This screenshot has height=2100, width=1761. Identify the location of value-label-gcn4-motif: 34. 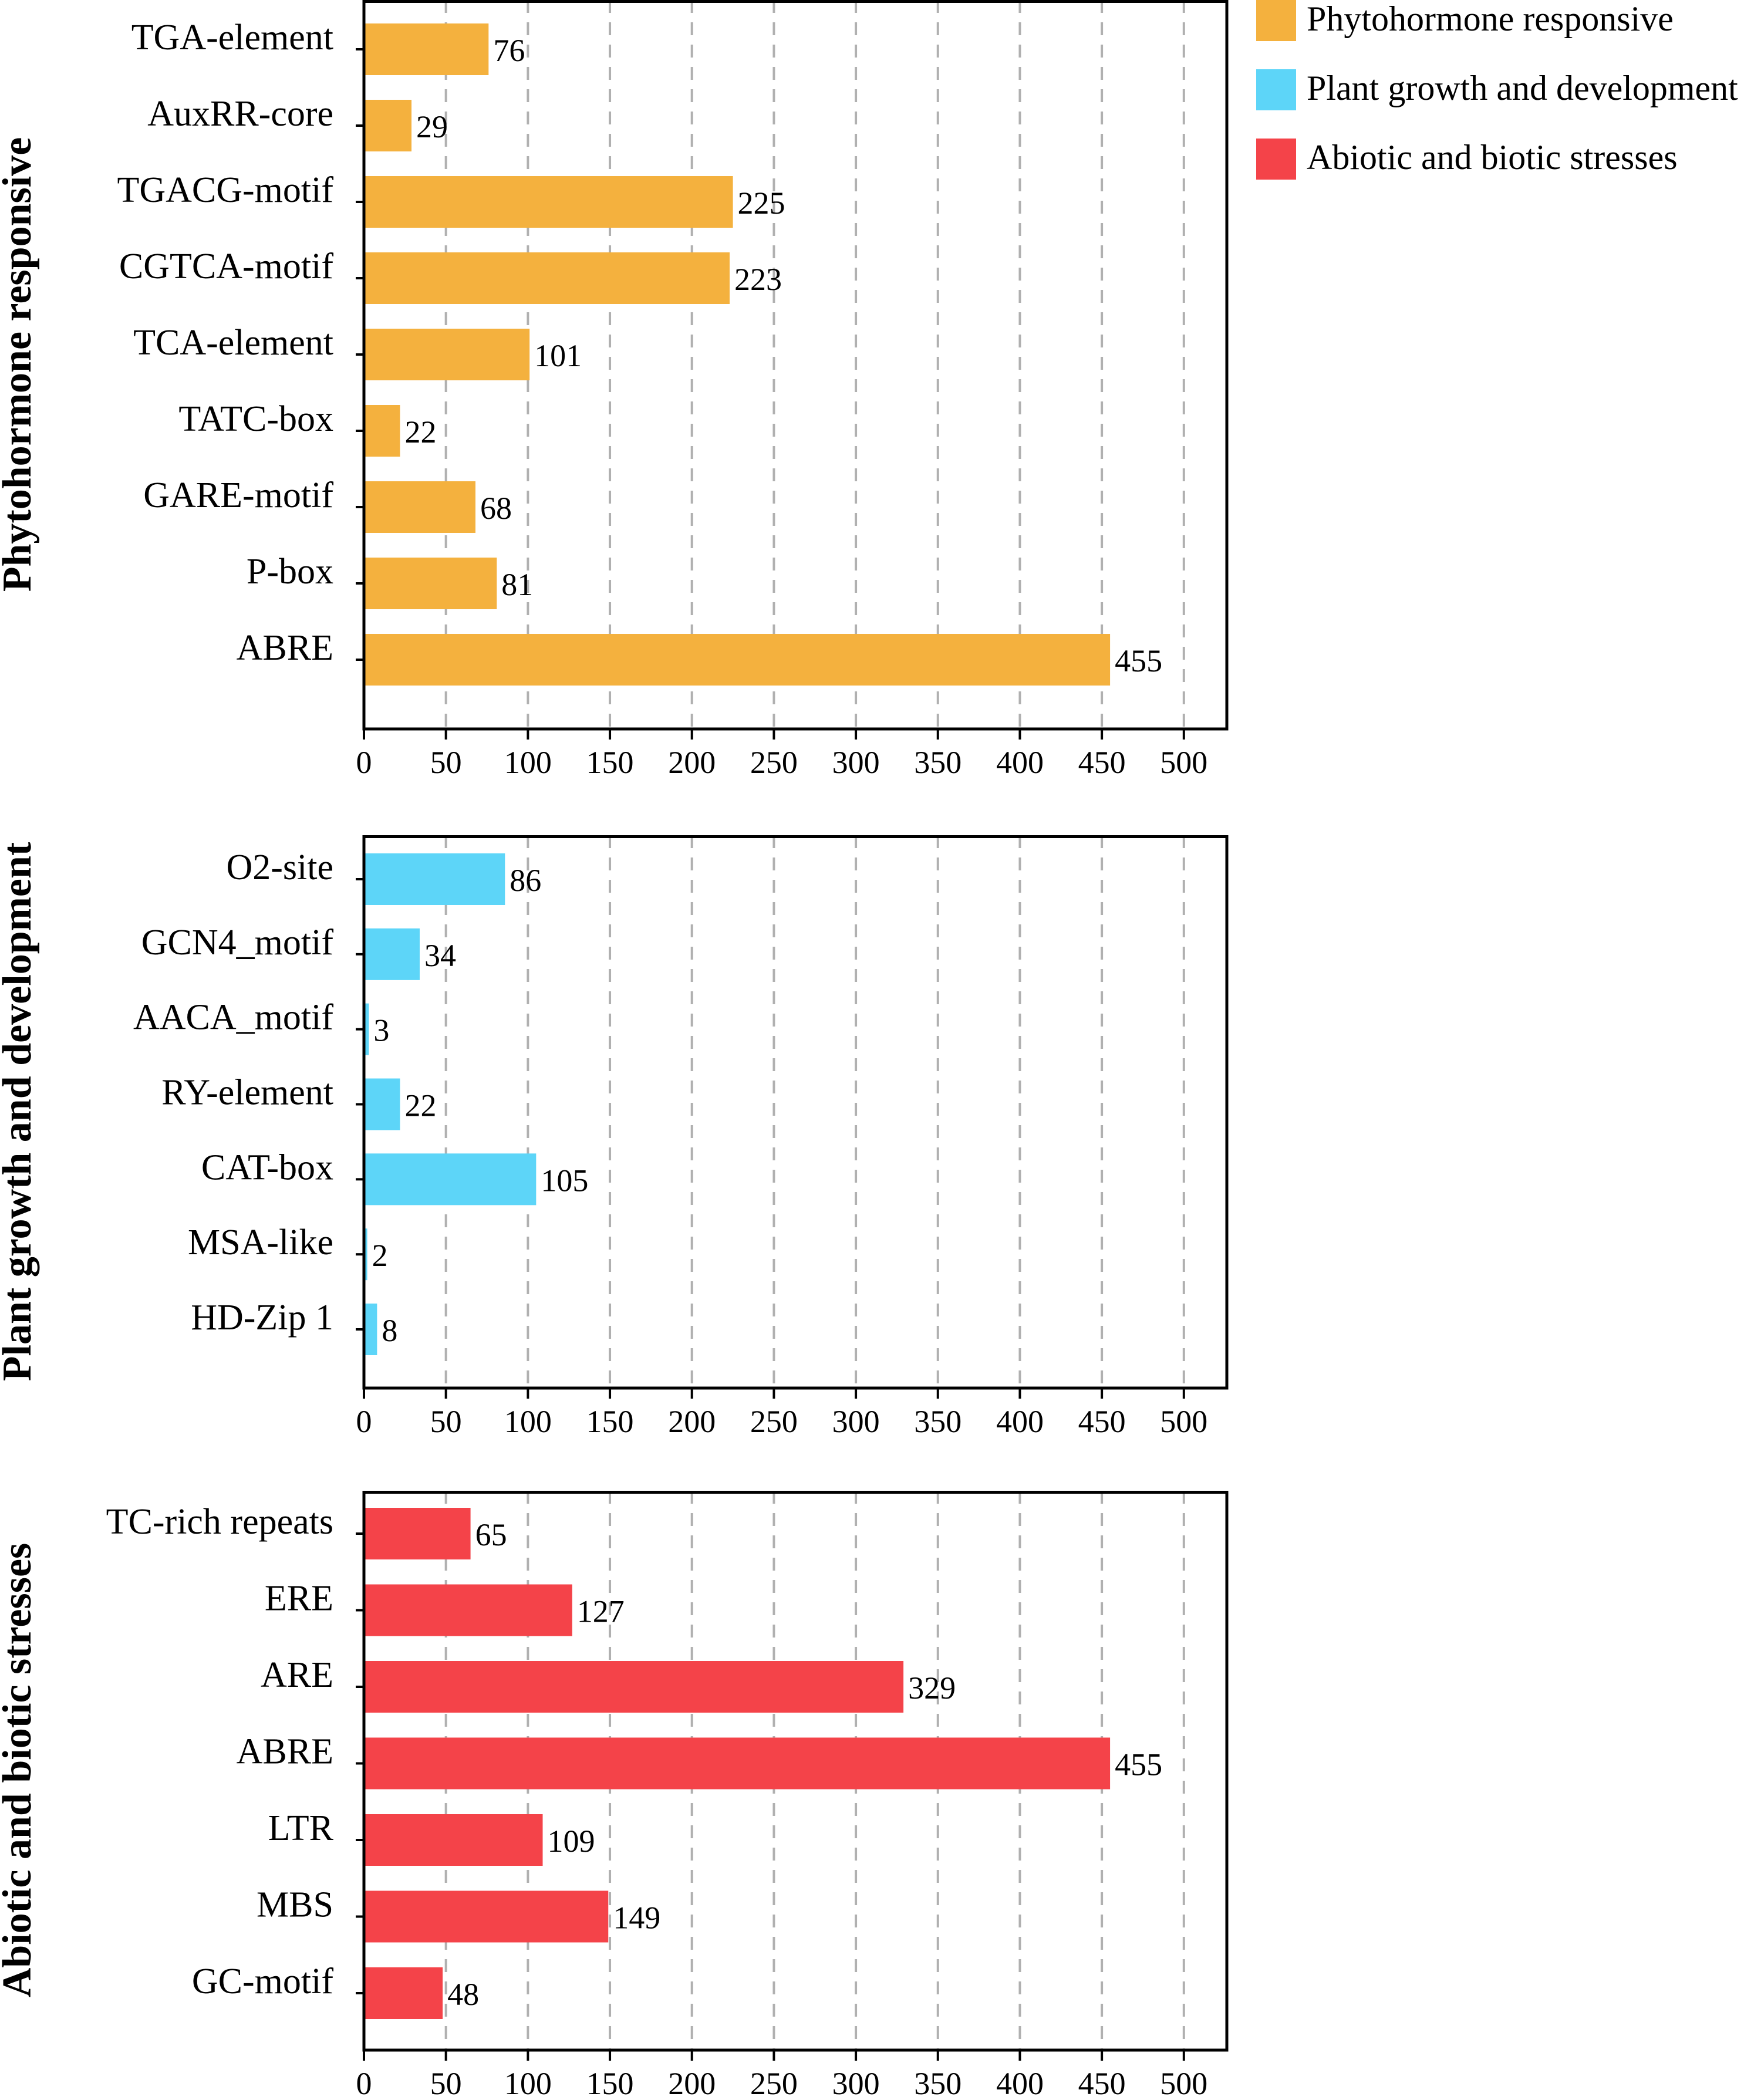
(440, 955).